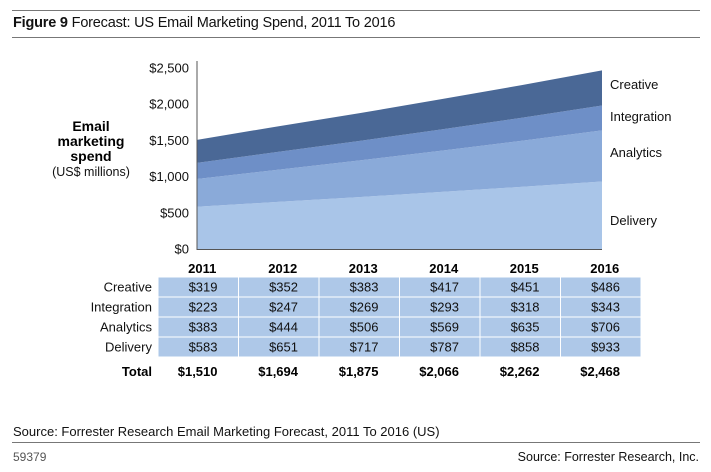 This screenshot has height=472, width=711. I want to click on table-total-value: $2,066, so click(439, 371).